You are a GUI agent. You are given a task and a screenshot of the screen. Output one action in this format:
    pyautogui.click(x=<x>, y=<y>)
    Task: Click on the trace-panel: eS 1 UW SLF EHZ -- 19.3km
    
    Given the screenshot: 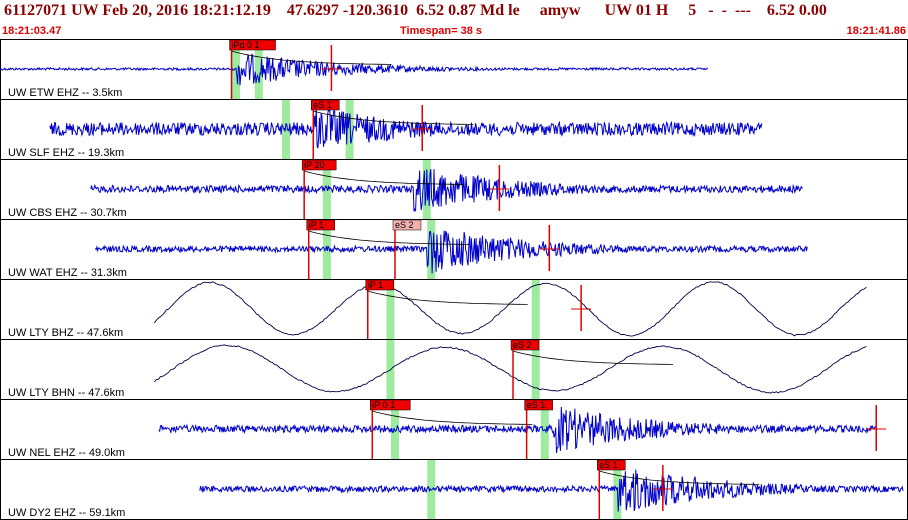 What is the action you would take?
    pyautogui.click(x=454, y=129)
    